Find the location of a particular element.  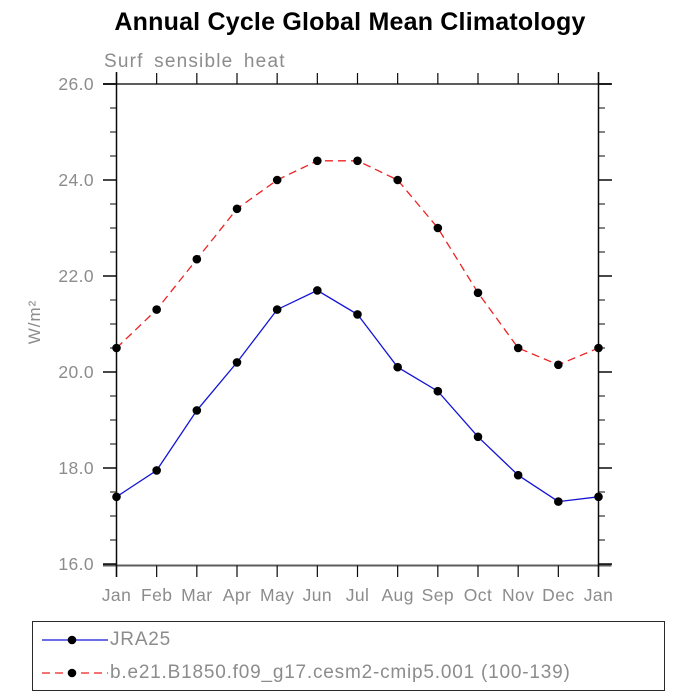

x-tick-label: Nov is located at coordinates (518, 595).